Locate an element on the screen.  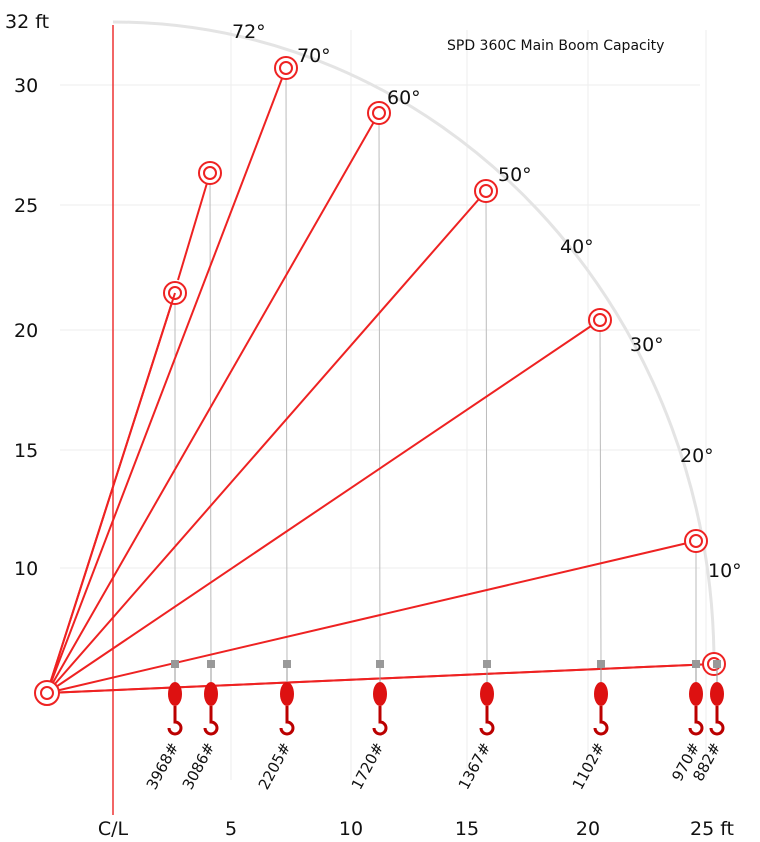
x-label: 20 is located at coordinates (588, 829).